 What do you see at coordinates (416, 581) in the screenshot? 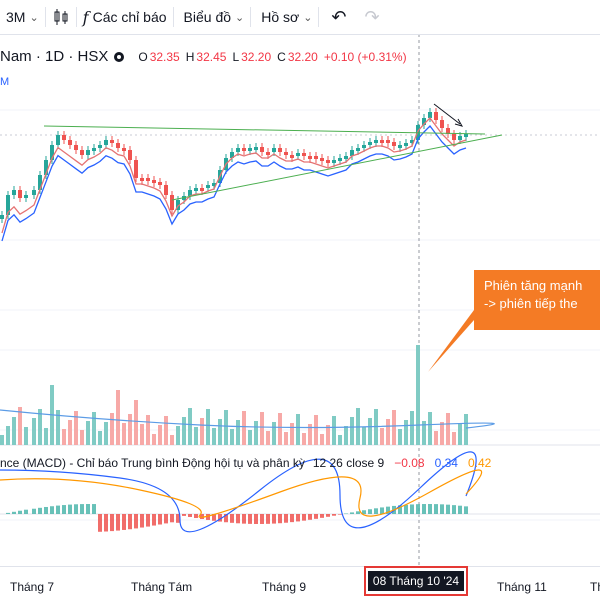
I see `crosshair-date-label: 08 Tháng 10 '24` at bounding box center [416, 581].